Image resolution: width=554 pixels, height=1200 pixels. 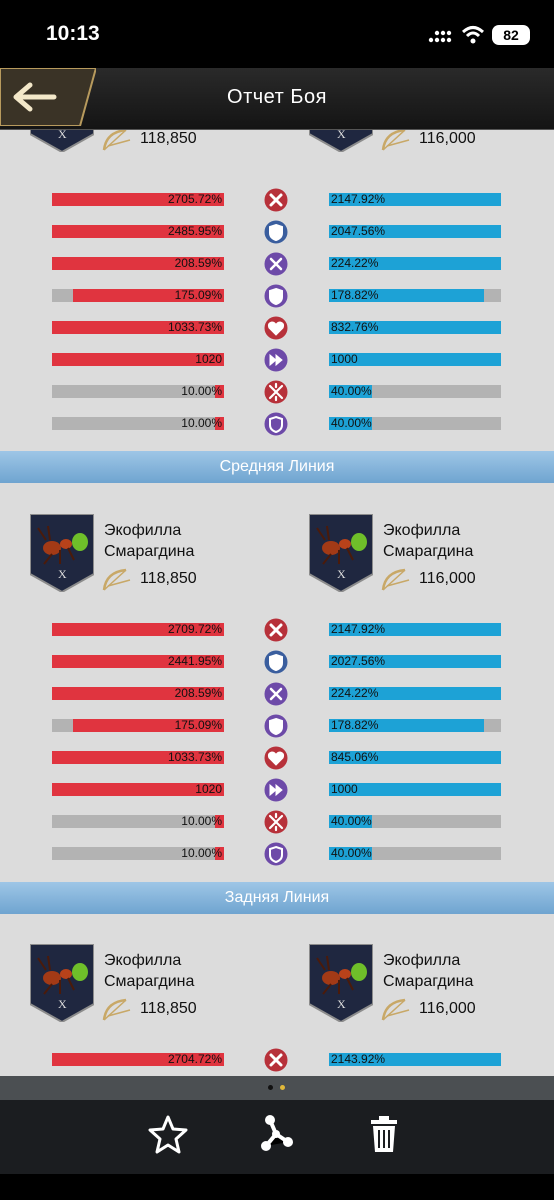 I want to click on status-time: 10:13, so click(x=73, y=33).